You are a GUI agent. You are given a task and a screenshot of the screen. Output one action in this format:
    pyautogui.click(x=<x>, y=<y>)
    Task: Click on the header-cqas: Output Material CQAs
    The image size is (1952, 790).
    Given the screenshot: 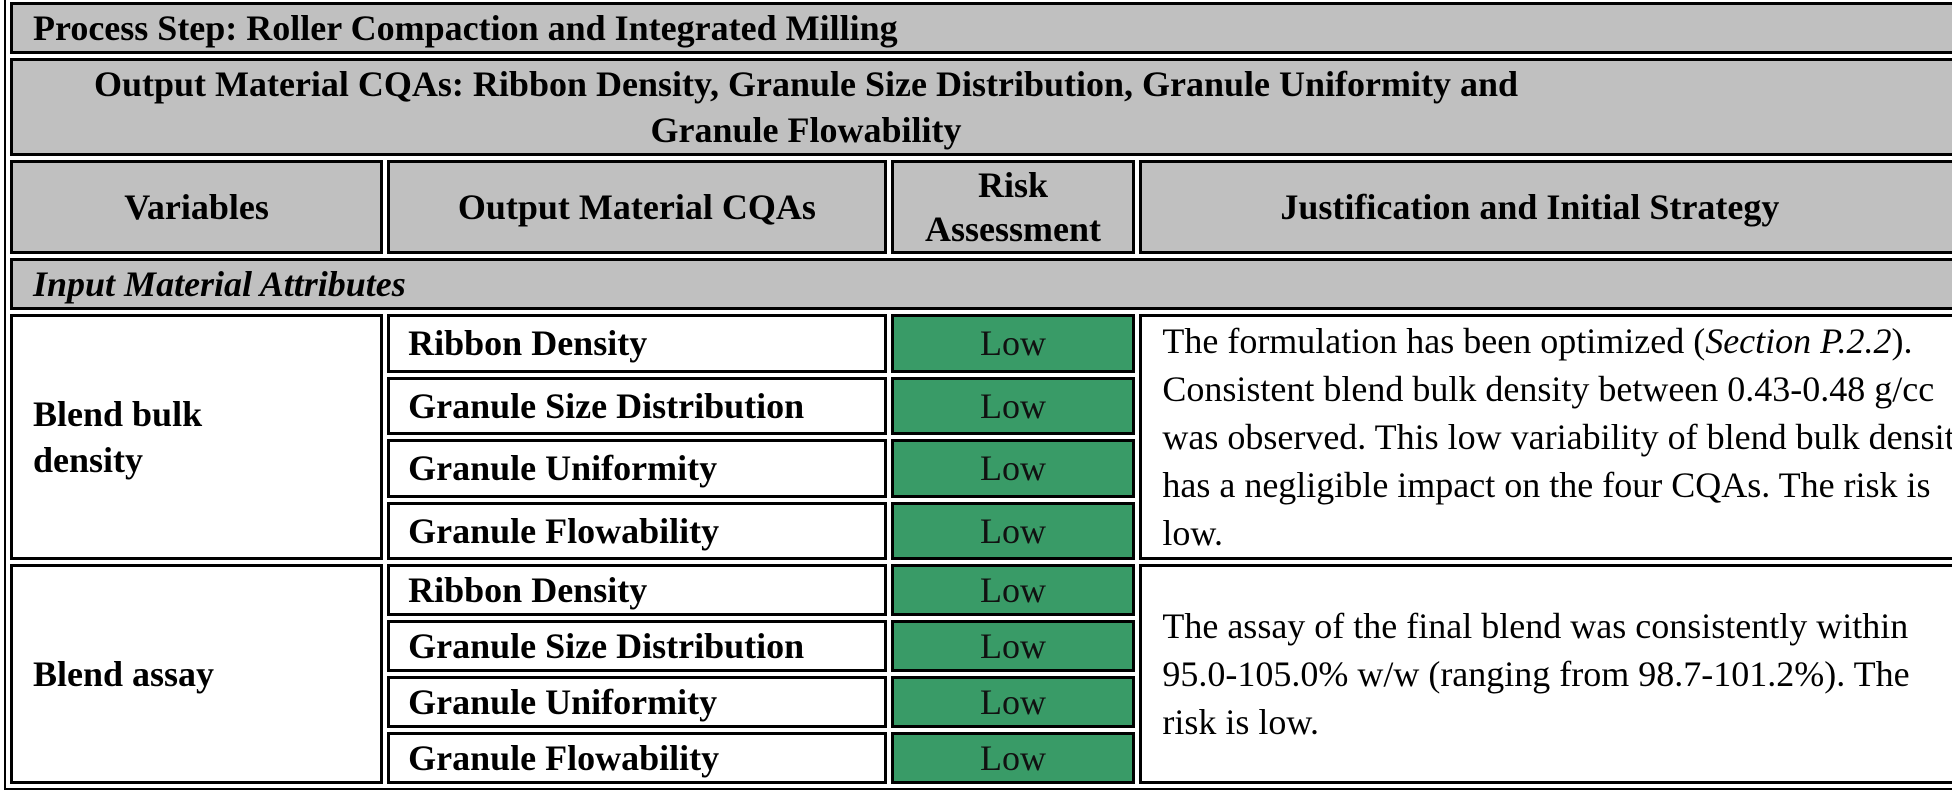 What is the action you would take?
    pyautogui.click(x=637, y=207)
    